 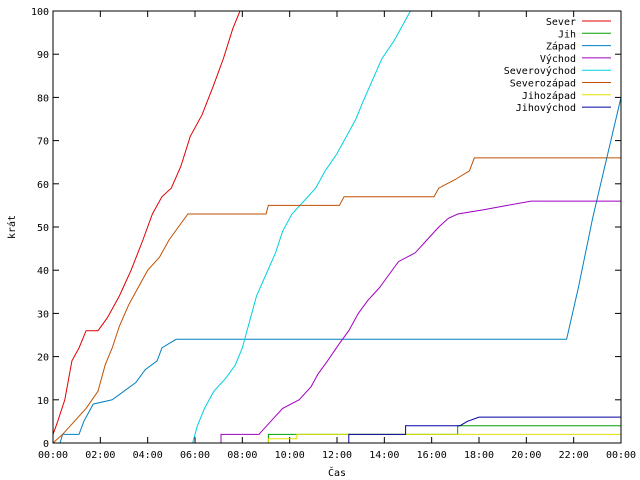 What do you see at coordinates (290, 455) in the screenshot?
I see `x-tick-label: 10:00` at bounding box center [290, 455].